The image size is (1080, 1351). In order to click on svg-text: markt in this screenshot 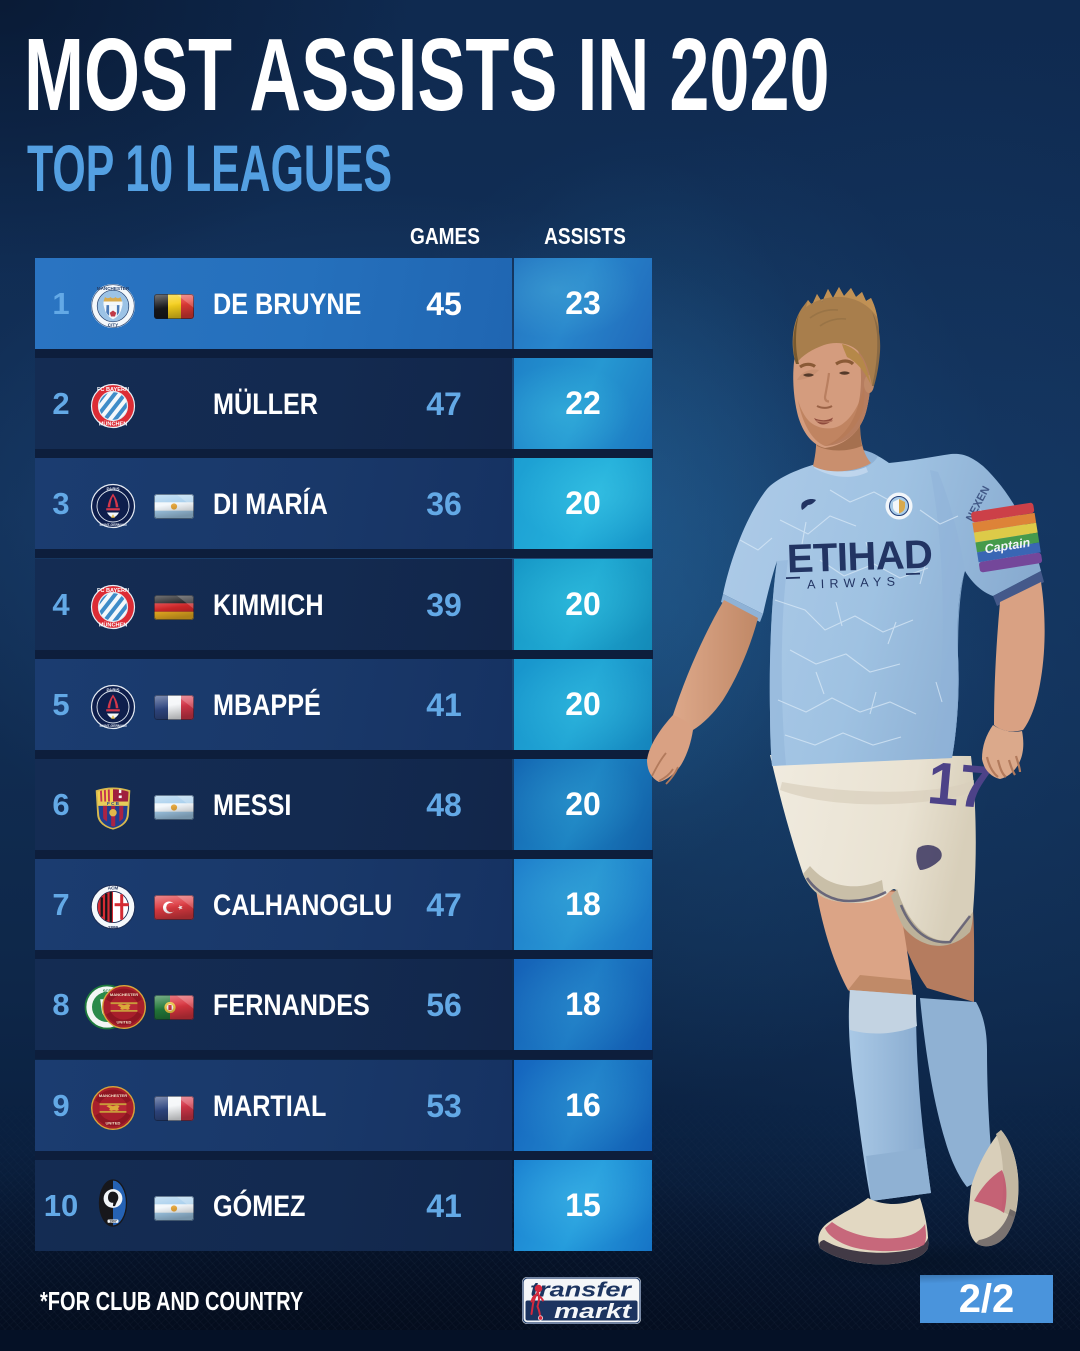, I will do `click(593, 1312)`.